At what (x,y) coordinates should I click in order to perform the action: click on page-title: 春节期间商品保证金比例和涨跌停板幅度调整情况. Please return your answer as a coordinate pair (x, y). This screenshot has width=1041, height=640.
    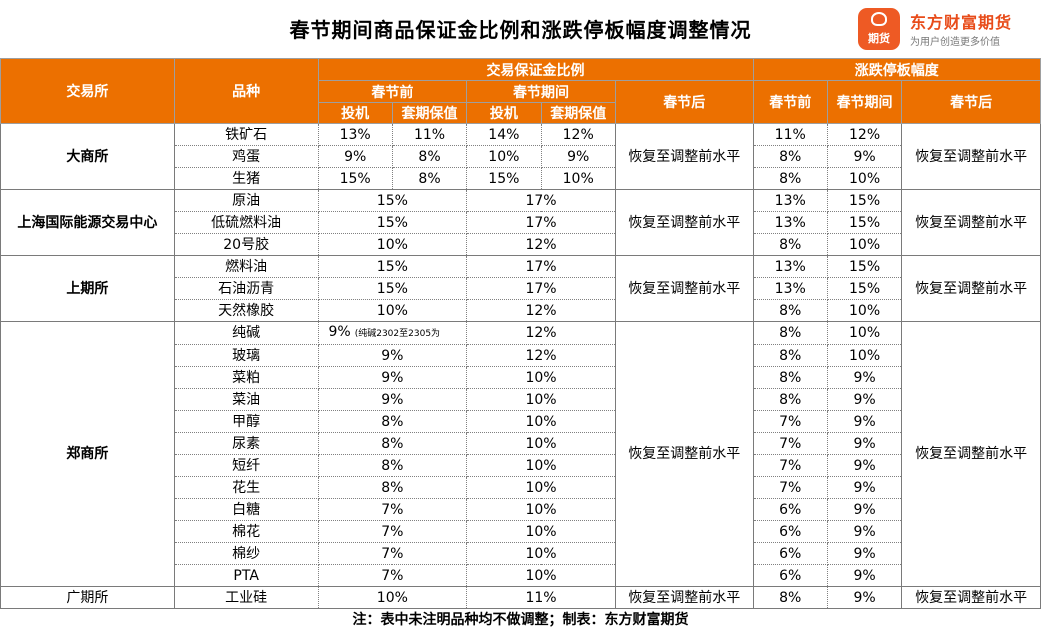
    Looking at the image, I should click on (520, 30).